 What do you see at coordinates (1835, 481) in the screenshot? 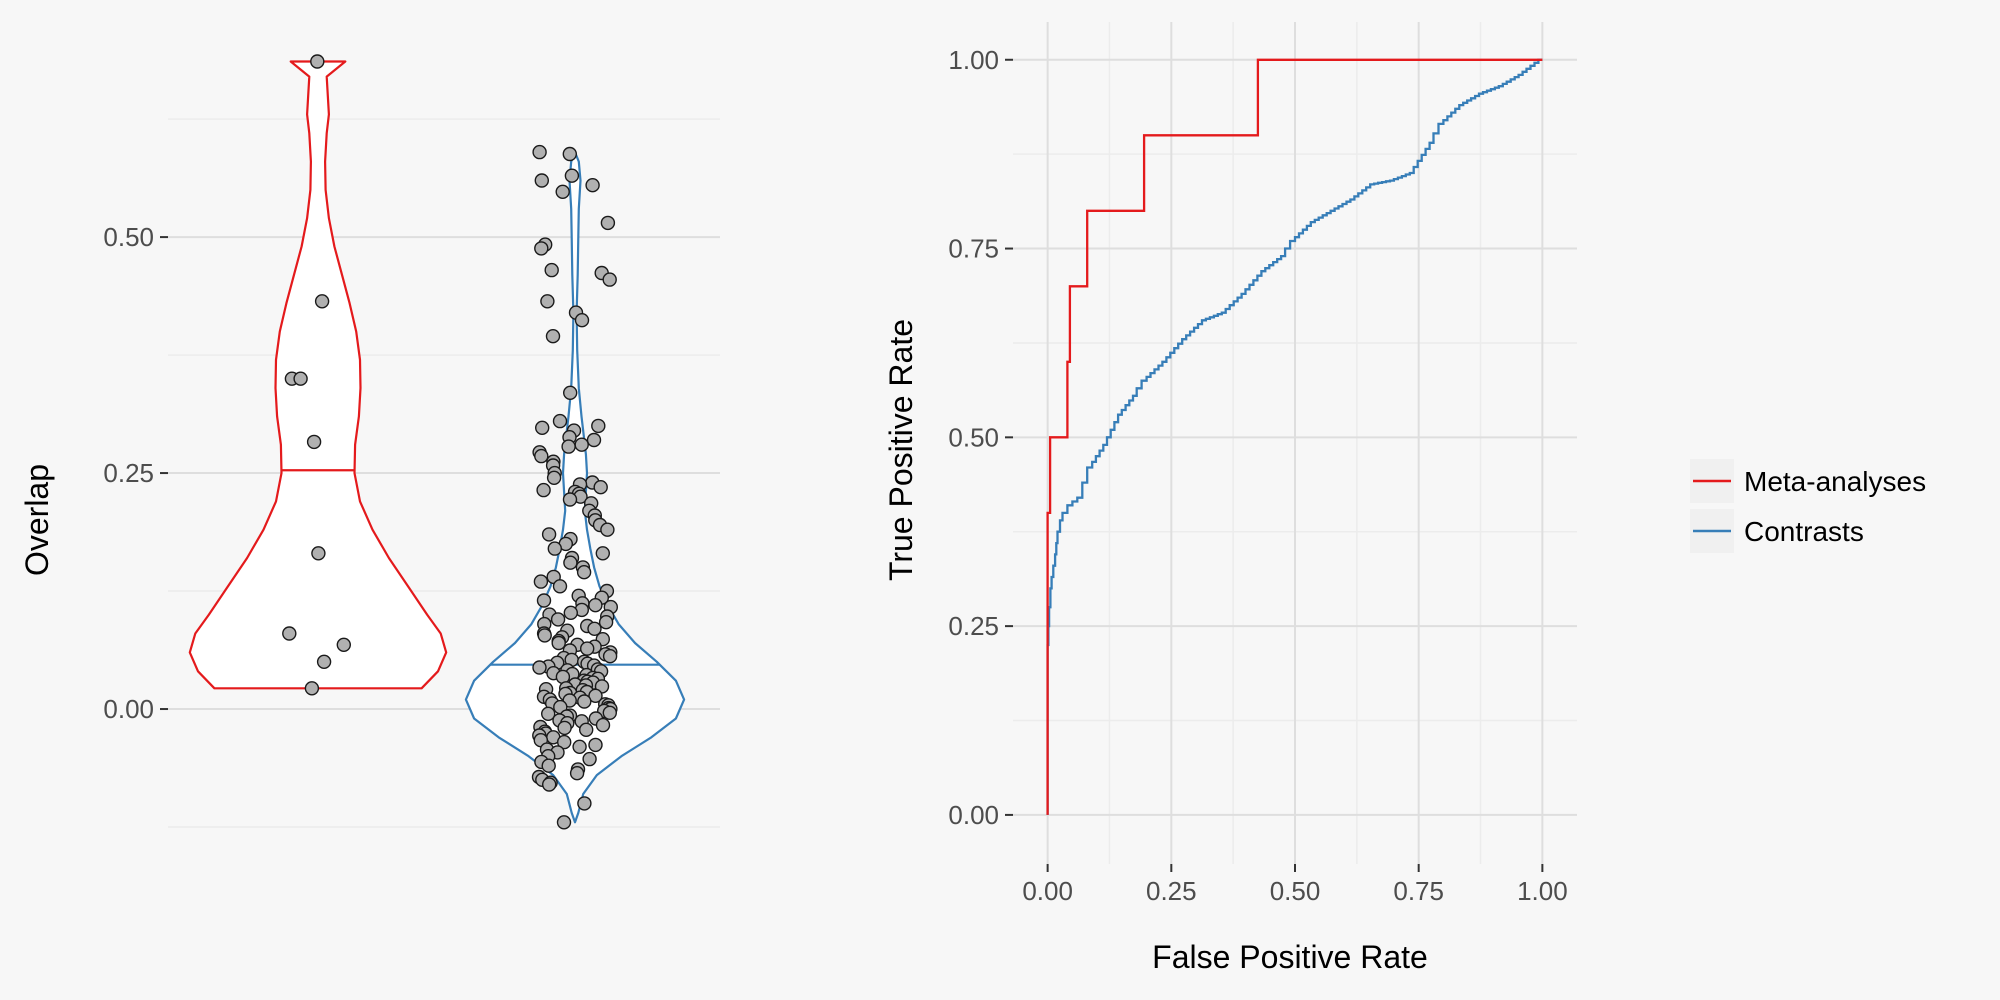
I see `legend-label-meta-analyses: Meta-analyses` at bounding box center [1835, 481].